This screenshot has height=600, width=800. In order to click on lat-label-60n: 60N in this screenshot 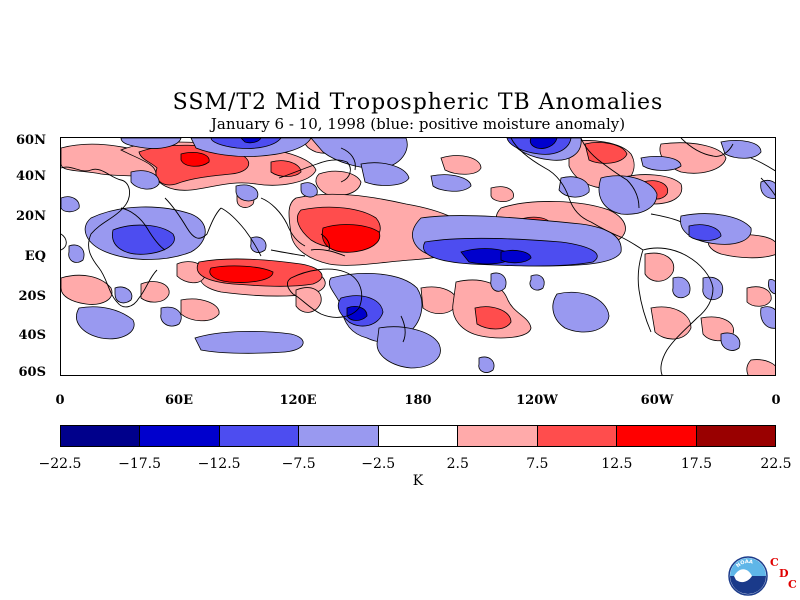, I will do `click(31, 140)`.